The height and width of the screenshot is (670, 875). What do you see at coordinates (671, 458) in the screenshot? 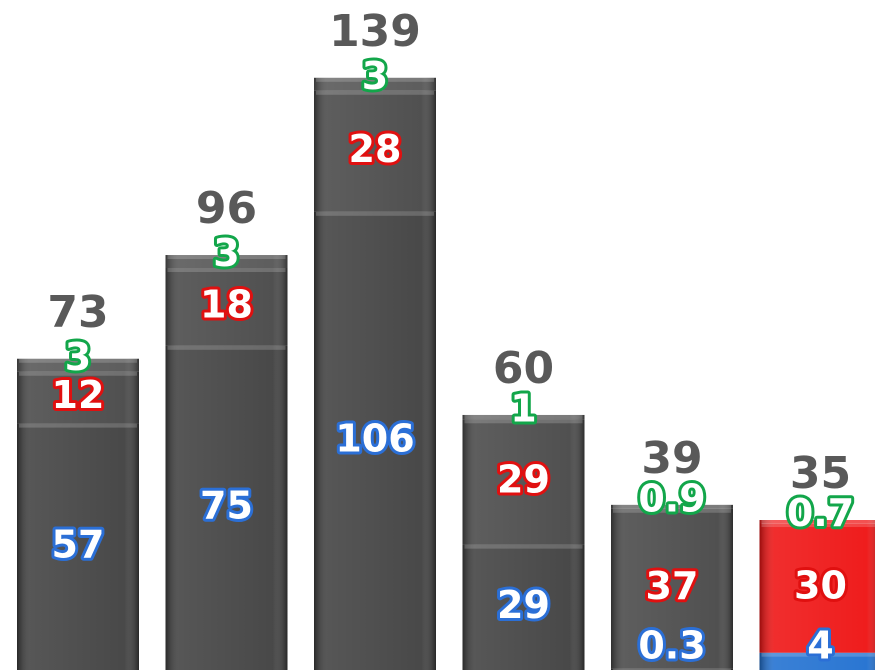
I see `total-label: 39` at bounding box center [671, 458].